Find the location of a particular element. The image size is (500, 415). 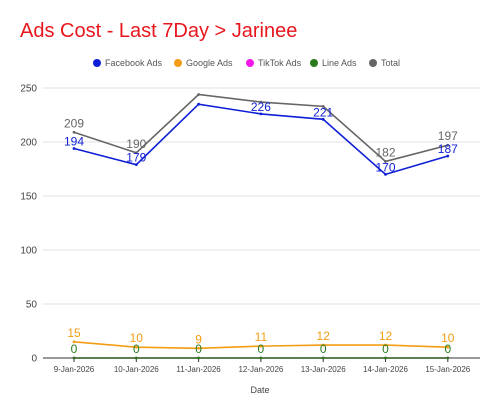

legend-label: Total is located at coordinates (390, 63).